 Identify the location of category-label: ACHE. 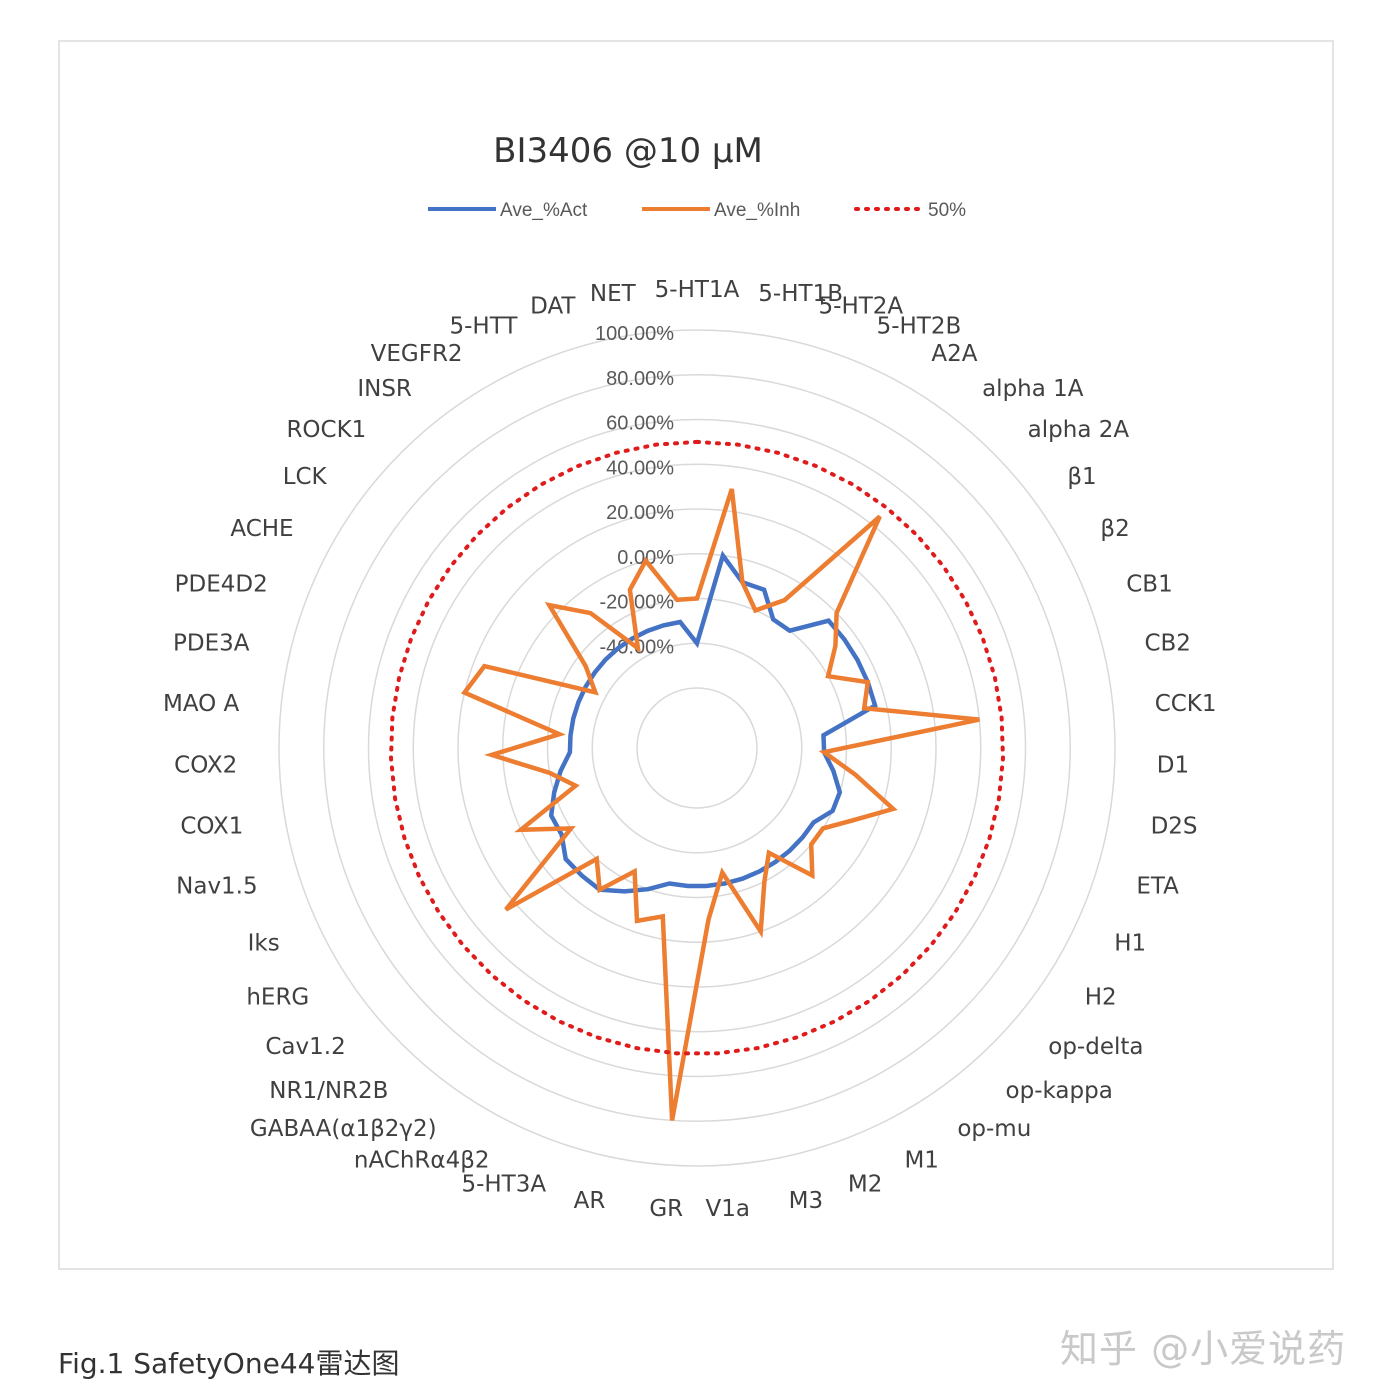
(261, 529).